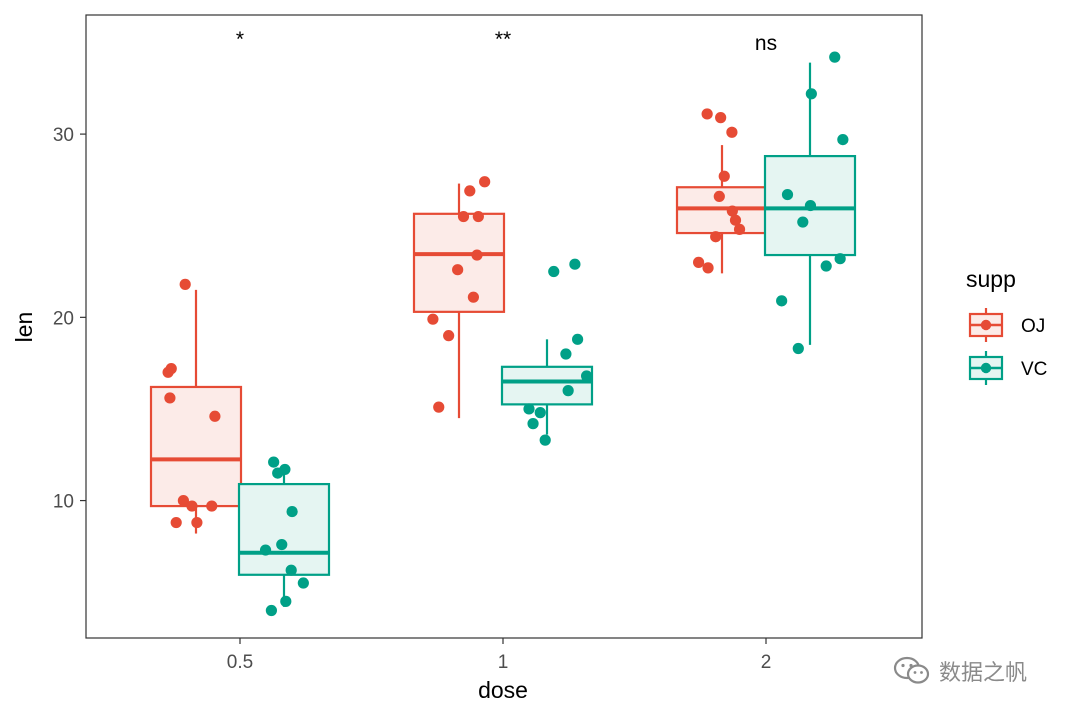 This screenshot has height=720, width=1080. Describe the element at coordinates (766, 662) in the screenshot. I see `x-tick-label: 2` at that location.